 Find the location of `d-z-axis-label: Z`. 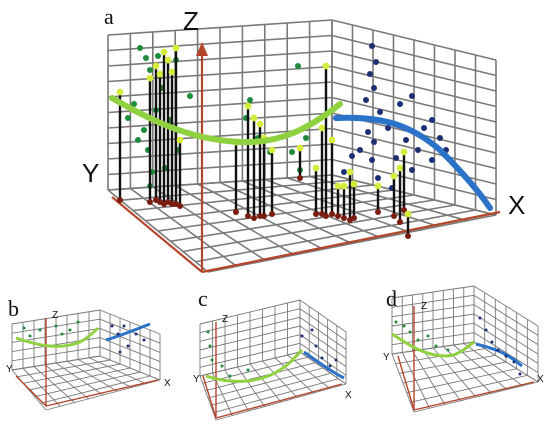

d-z-axis-label: Z is located at coordinates (424, 306).